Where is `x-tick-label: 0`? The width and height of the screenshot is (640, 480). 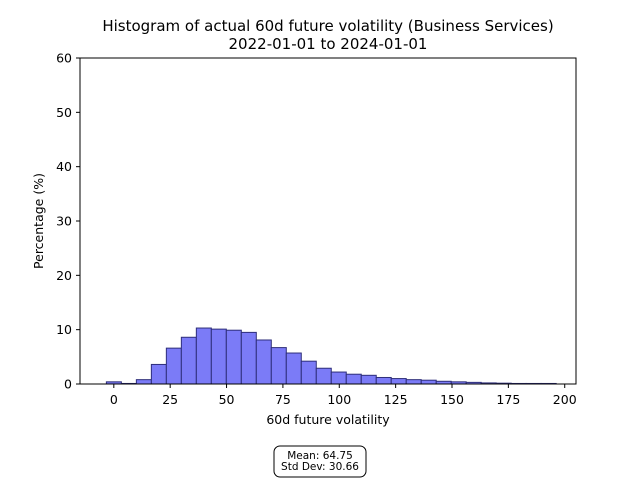
x-tick-label: 0 is located at coordinates (114, 399).